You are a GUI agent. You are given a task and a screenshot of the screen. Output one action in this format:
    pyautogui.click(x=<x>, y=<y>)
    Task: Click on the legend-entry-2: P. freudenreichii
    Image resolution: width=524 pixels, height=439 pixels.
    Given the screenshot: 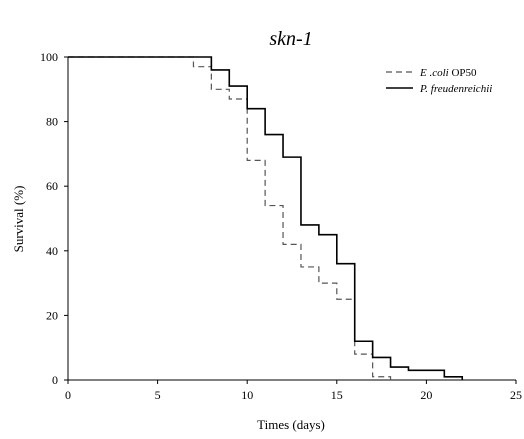 What is the action you would take?
    pyautogui.click(x=455, y=89)
    